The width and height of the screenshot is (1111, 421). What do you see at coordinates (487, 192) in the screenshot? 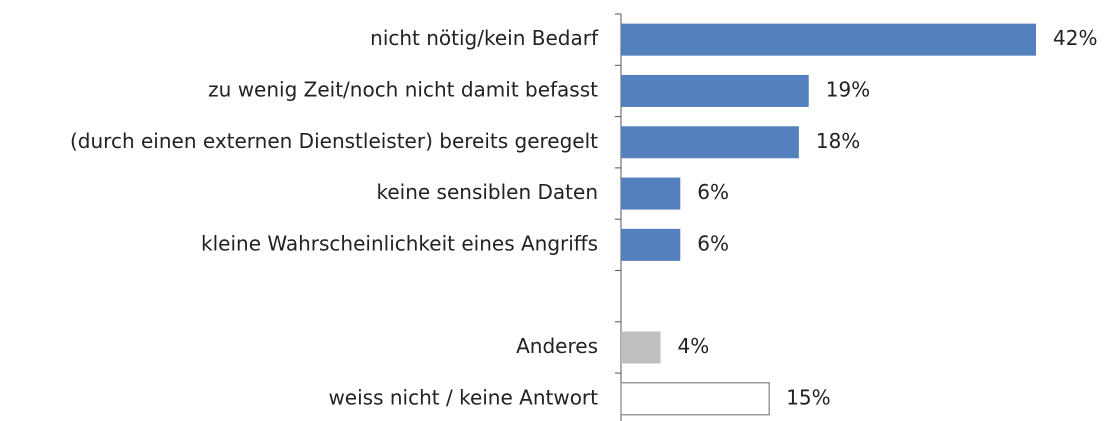
I see `category-label: keine sensiblen Daten` at bounding box center [487, 192].